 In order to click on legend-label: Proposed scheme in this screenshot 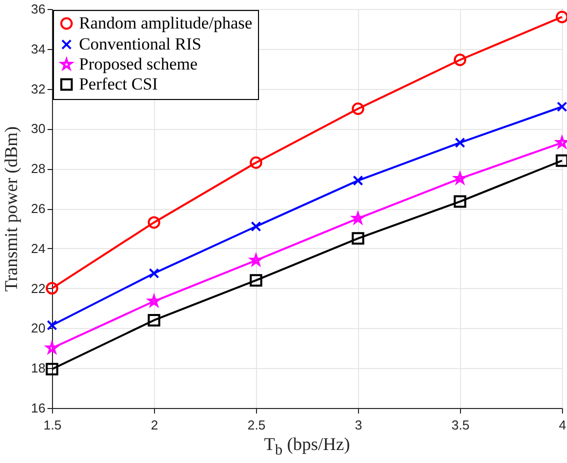, I will do `click(138, 64)`.